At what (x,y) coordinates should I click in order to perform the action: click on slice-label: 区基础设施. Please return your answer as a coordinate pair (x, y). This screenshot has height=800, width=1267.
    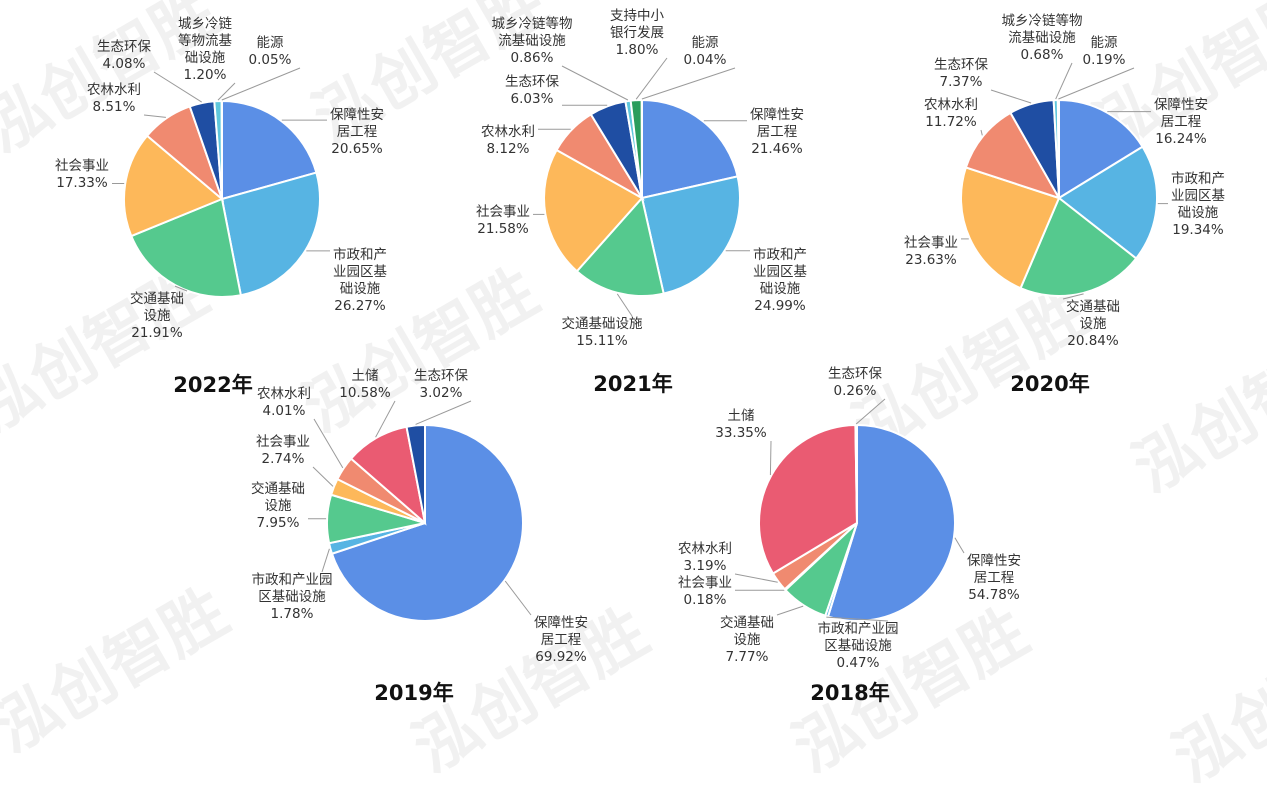
    Looking at the image, I should click on (858, 645).